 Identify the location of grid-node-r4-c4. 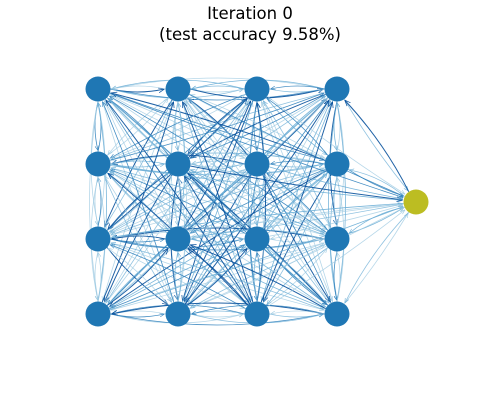
(337, 314).